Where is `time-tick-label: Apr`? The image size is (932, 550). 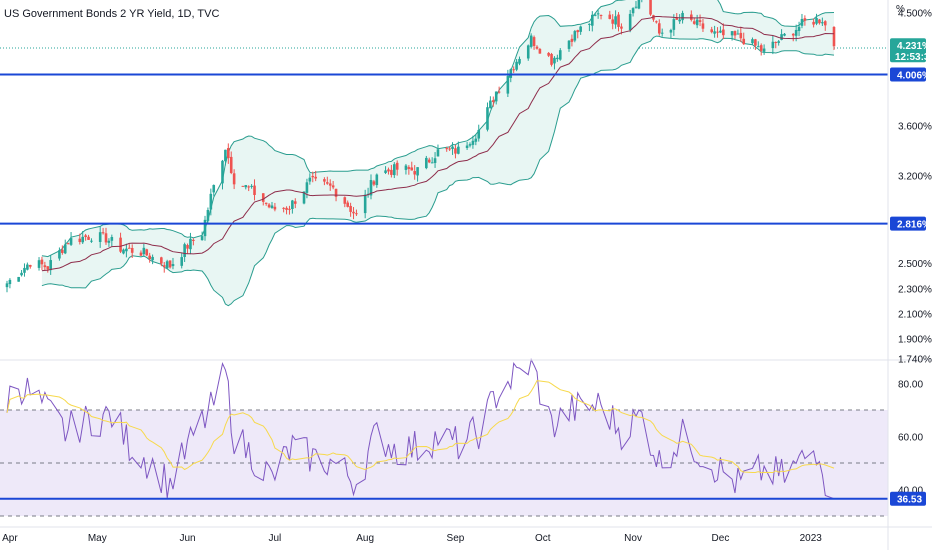 time-tick-label: Apr is located at coordinates (10, 538).